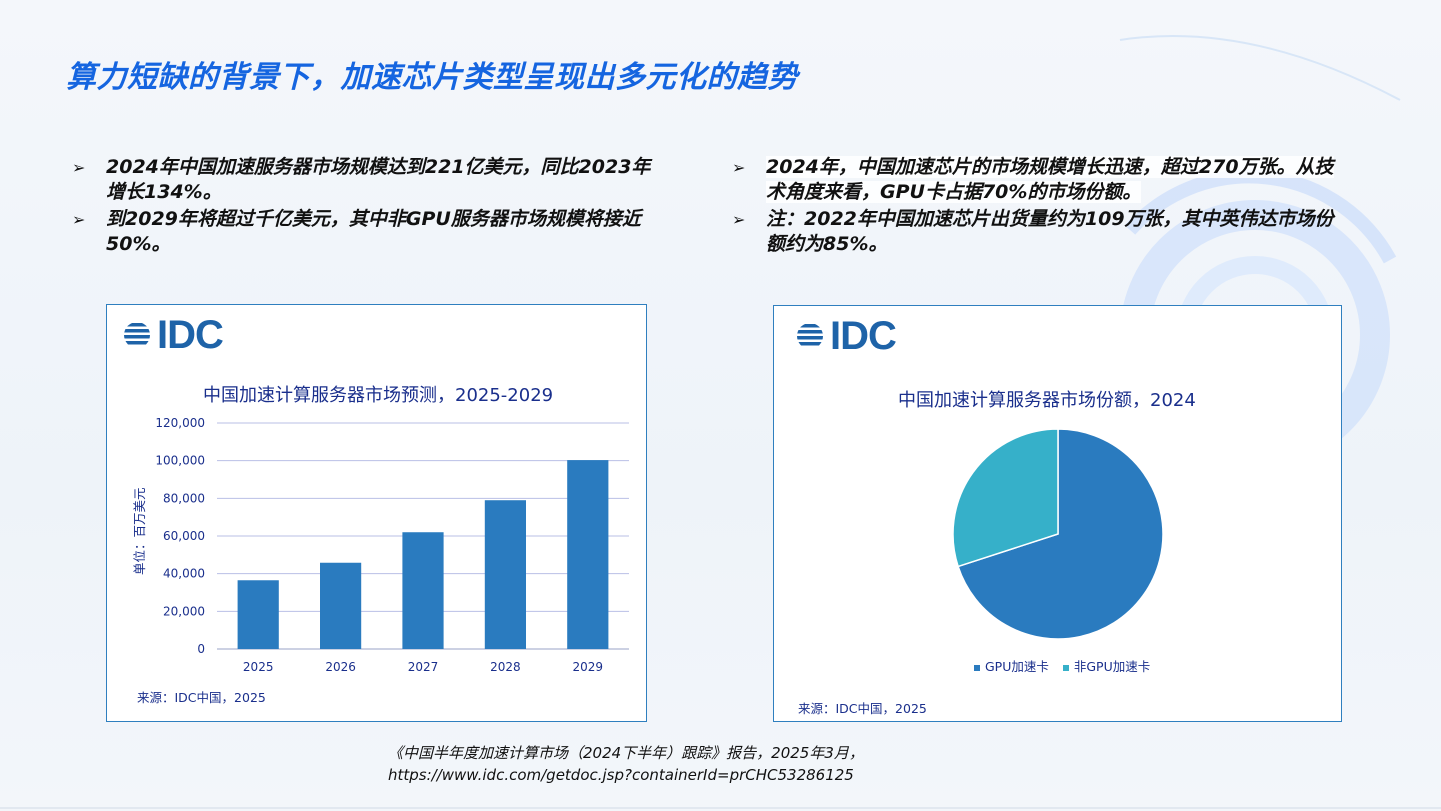  Describe the element at coordinates (184, 574) in the screenshot. I see `y-tick-label: 40,000` at that location.